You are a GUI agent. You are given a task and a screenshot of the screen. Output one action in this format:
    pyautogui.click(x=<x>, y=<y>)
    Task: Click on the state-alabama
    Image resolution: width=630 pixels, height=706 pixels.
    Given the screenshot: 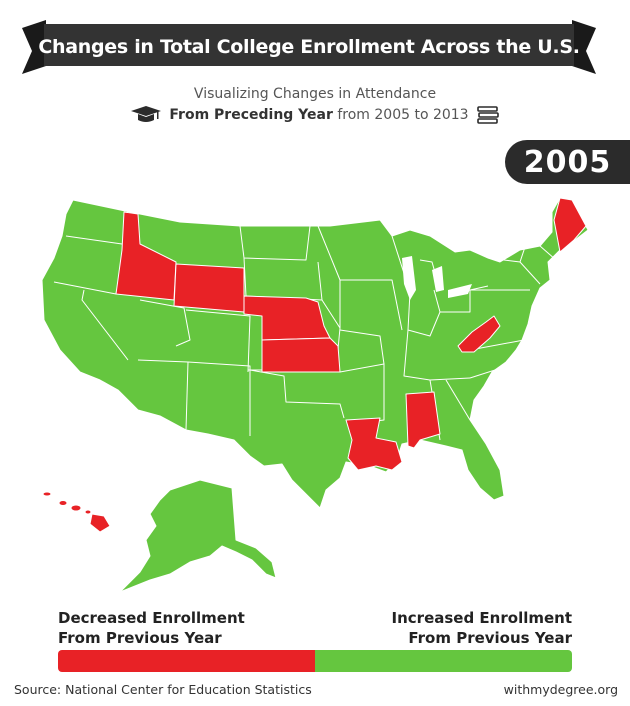 What is the action you would take?
    pyautogui.click(x=423, y=420)
    